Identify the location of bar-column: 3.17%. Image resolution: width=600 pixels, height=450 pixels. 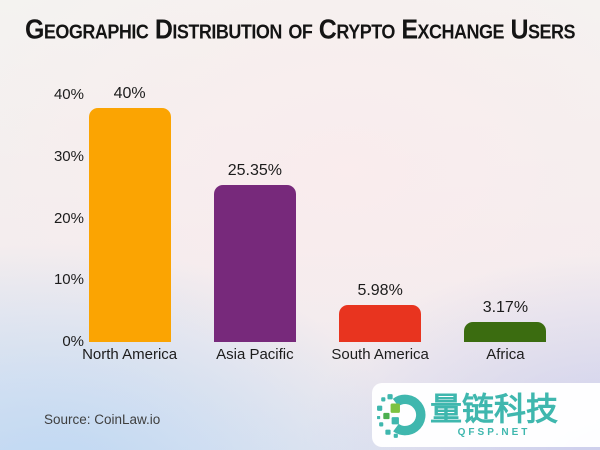
(505, 213).